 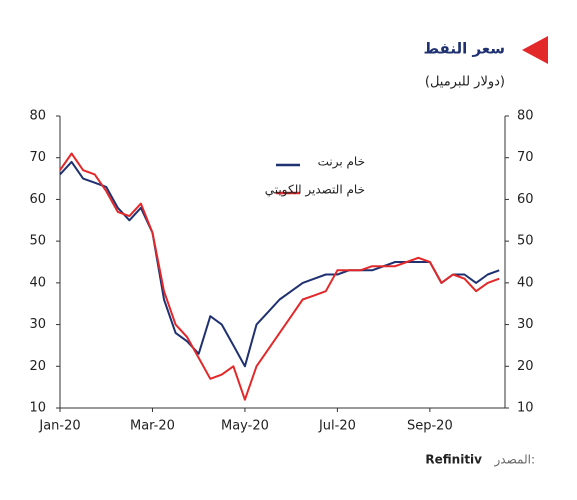 I want to click on y2-tick-label: 80, so click(x=525, y=116).